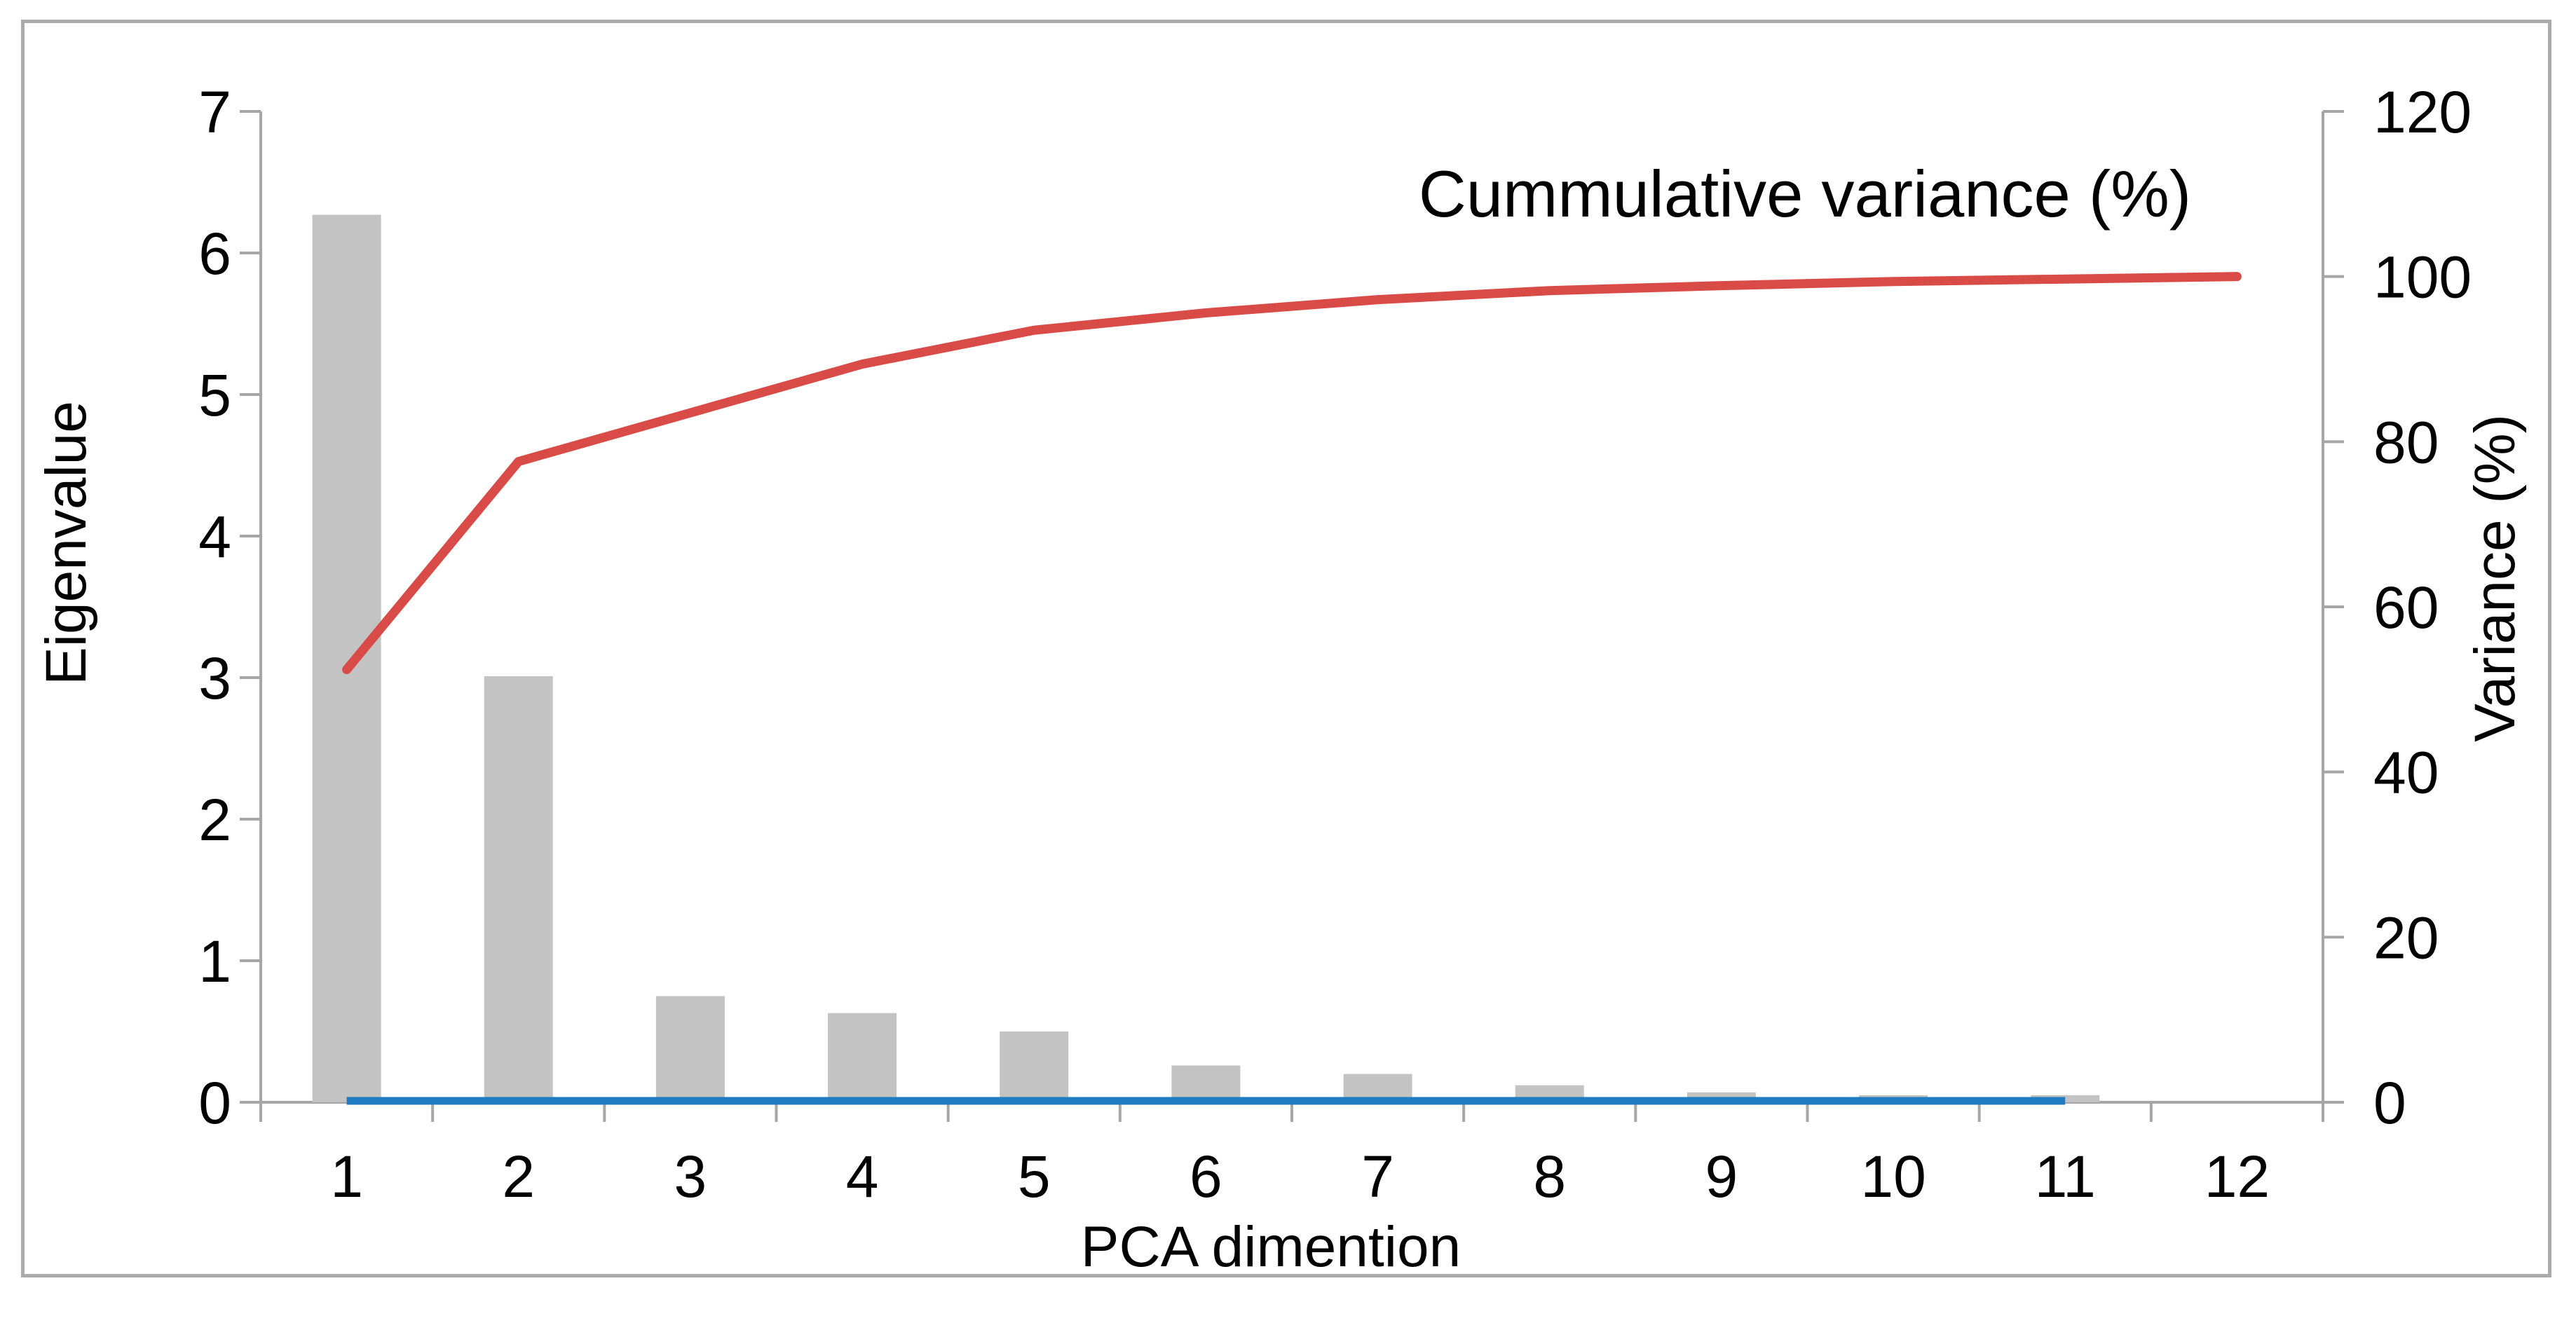  I want to click on left-axis-tick-label: 3, so click(214, 678).